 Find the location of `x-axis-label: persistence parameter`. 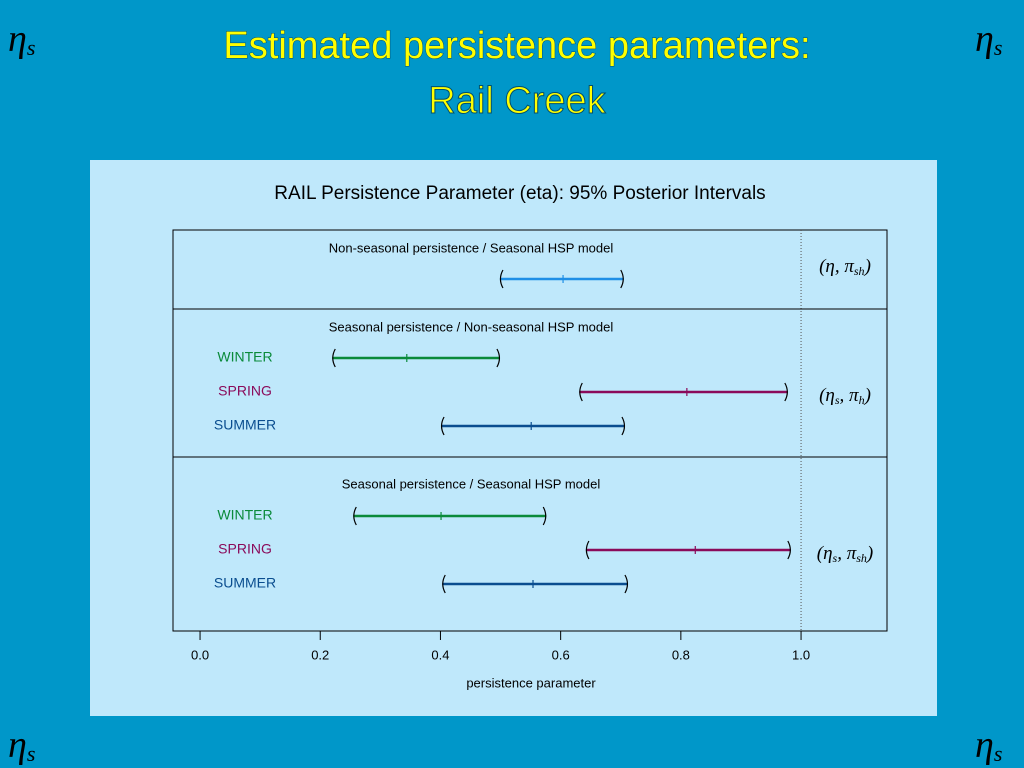

x-axis-label: persistence parameter is located at coordinates (531, 682).